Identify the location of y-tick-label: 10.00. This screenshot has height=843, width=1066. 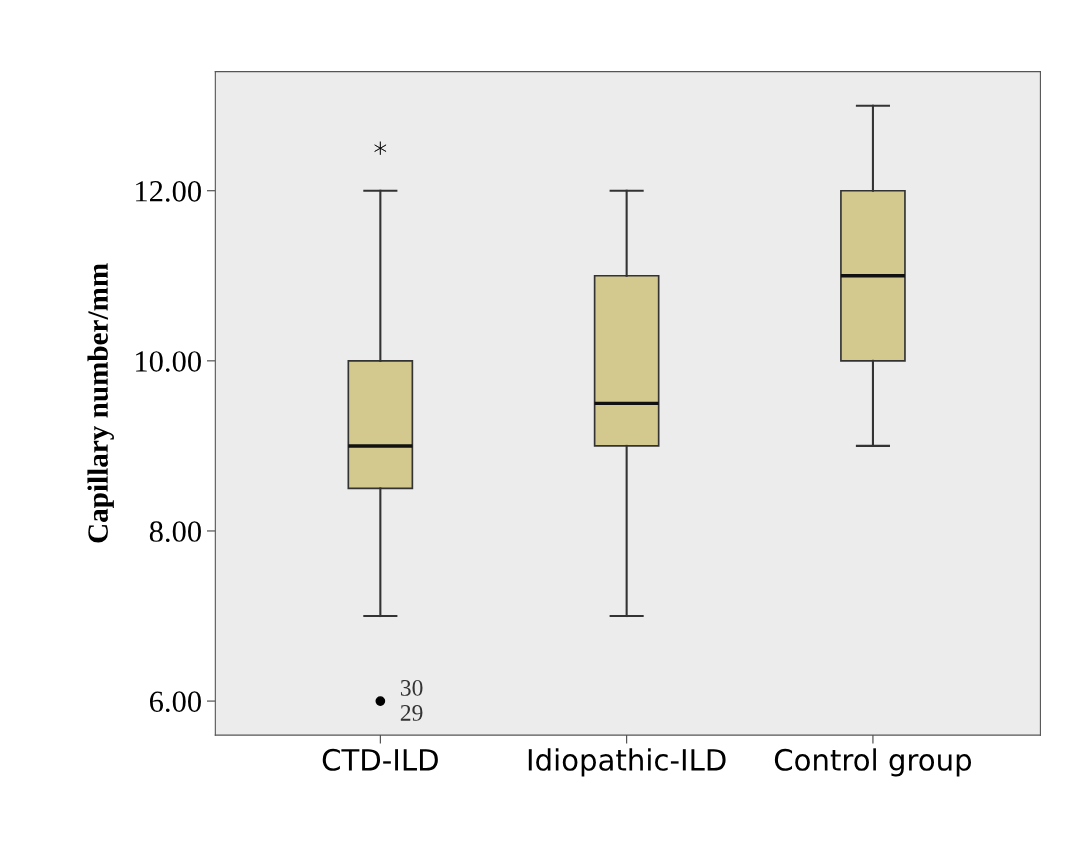
(168, 361).